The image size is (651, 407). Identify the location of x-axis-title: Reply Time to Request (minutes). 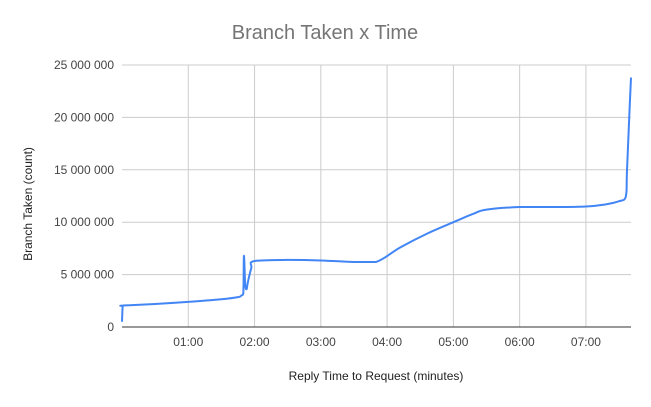
(376, 376).